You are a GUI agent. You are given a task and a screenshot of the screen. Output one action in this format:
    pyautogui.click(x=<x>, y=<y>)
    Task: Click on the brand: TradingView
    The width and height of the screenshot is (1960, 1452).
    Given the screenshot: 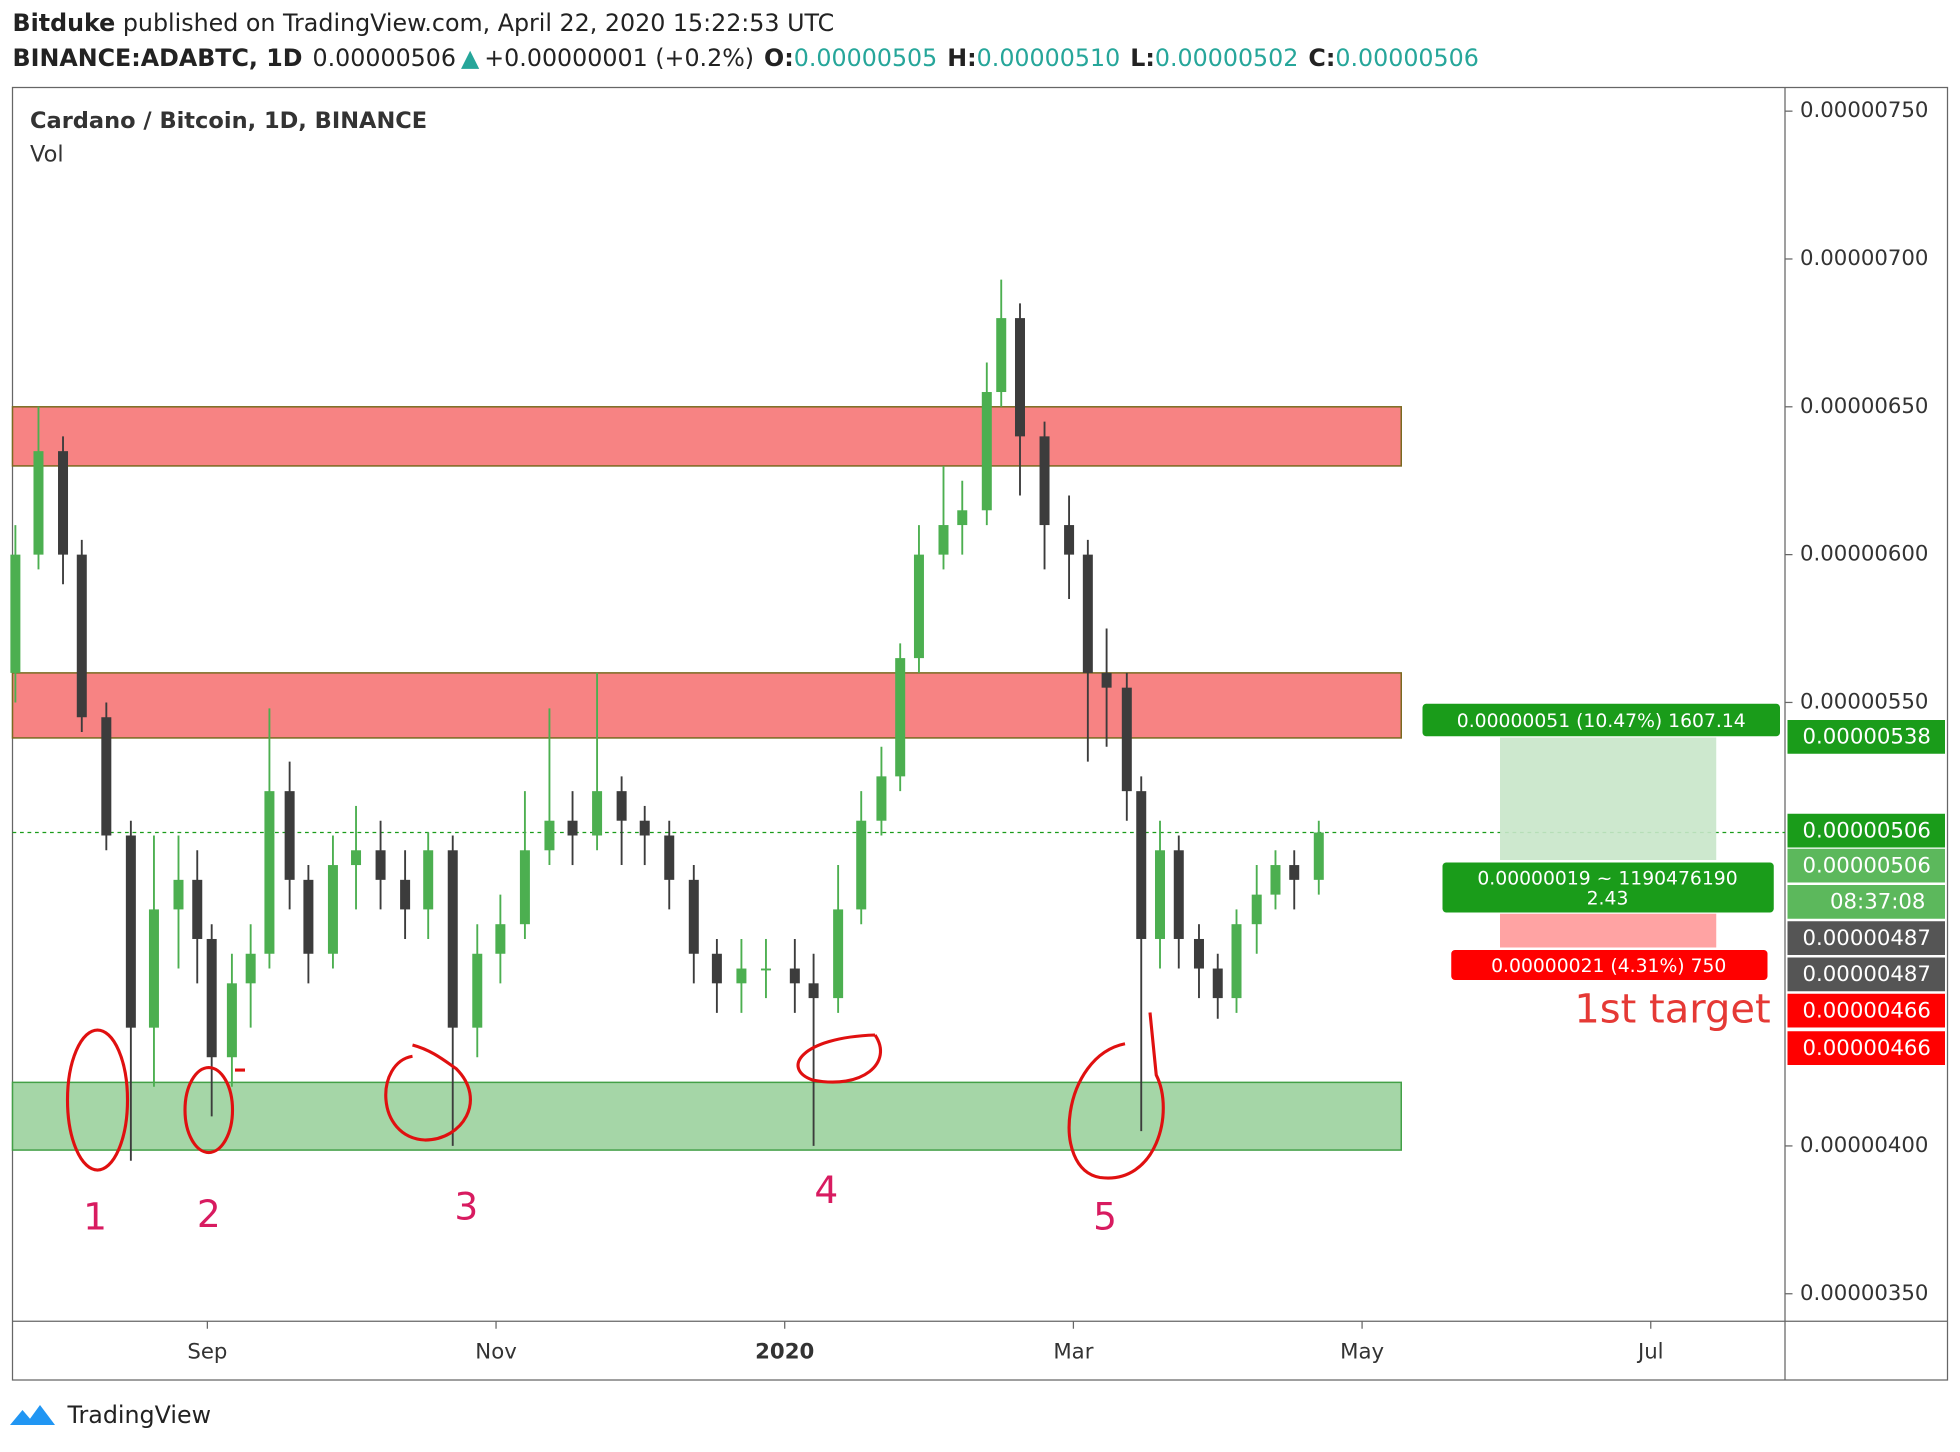 What is the action you would take?
    pyautogui.click(x=139, y=1415)
    